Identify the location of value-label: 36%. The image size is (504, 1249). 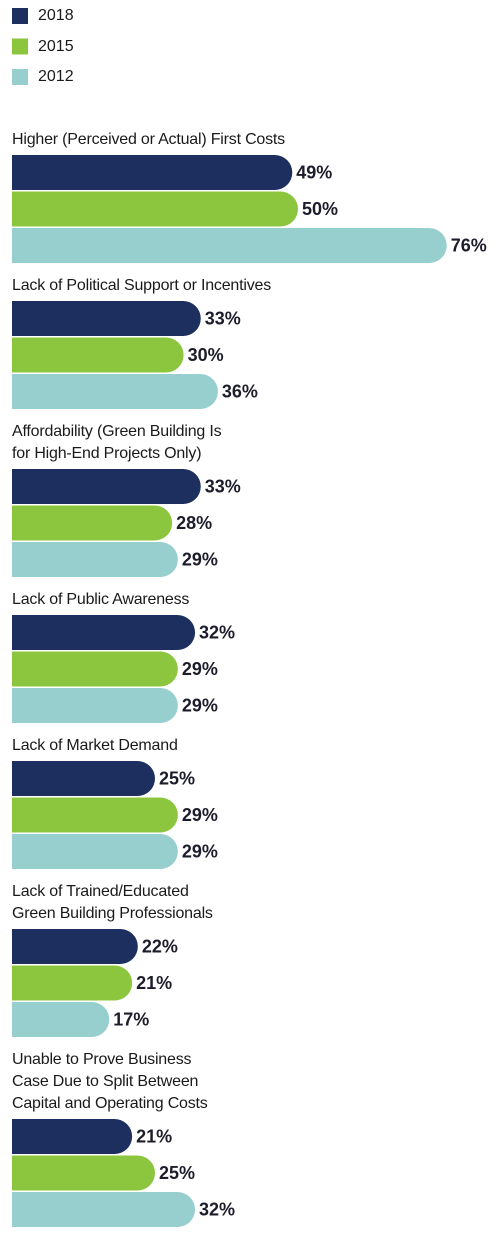
(240, 391).